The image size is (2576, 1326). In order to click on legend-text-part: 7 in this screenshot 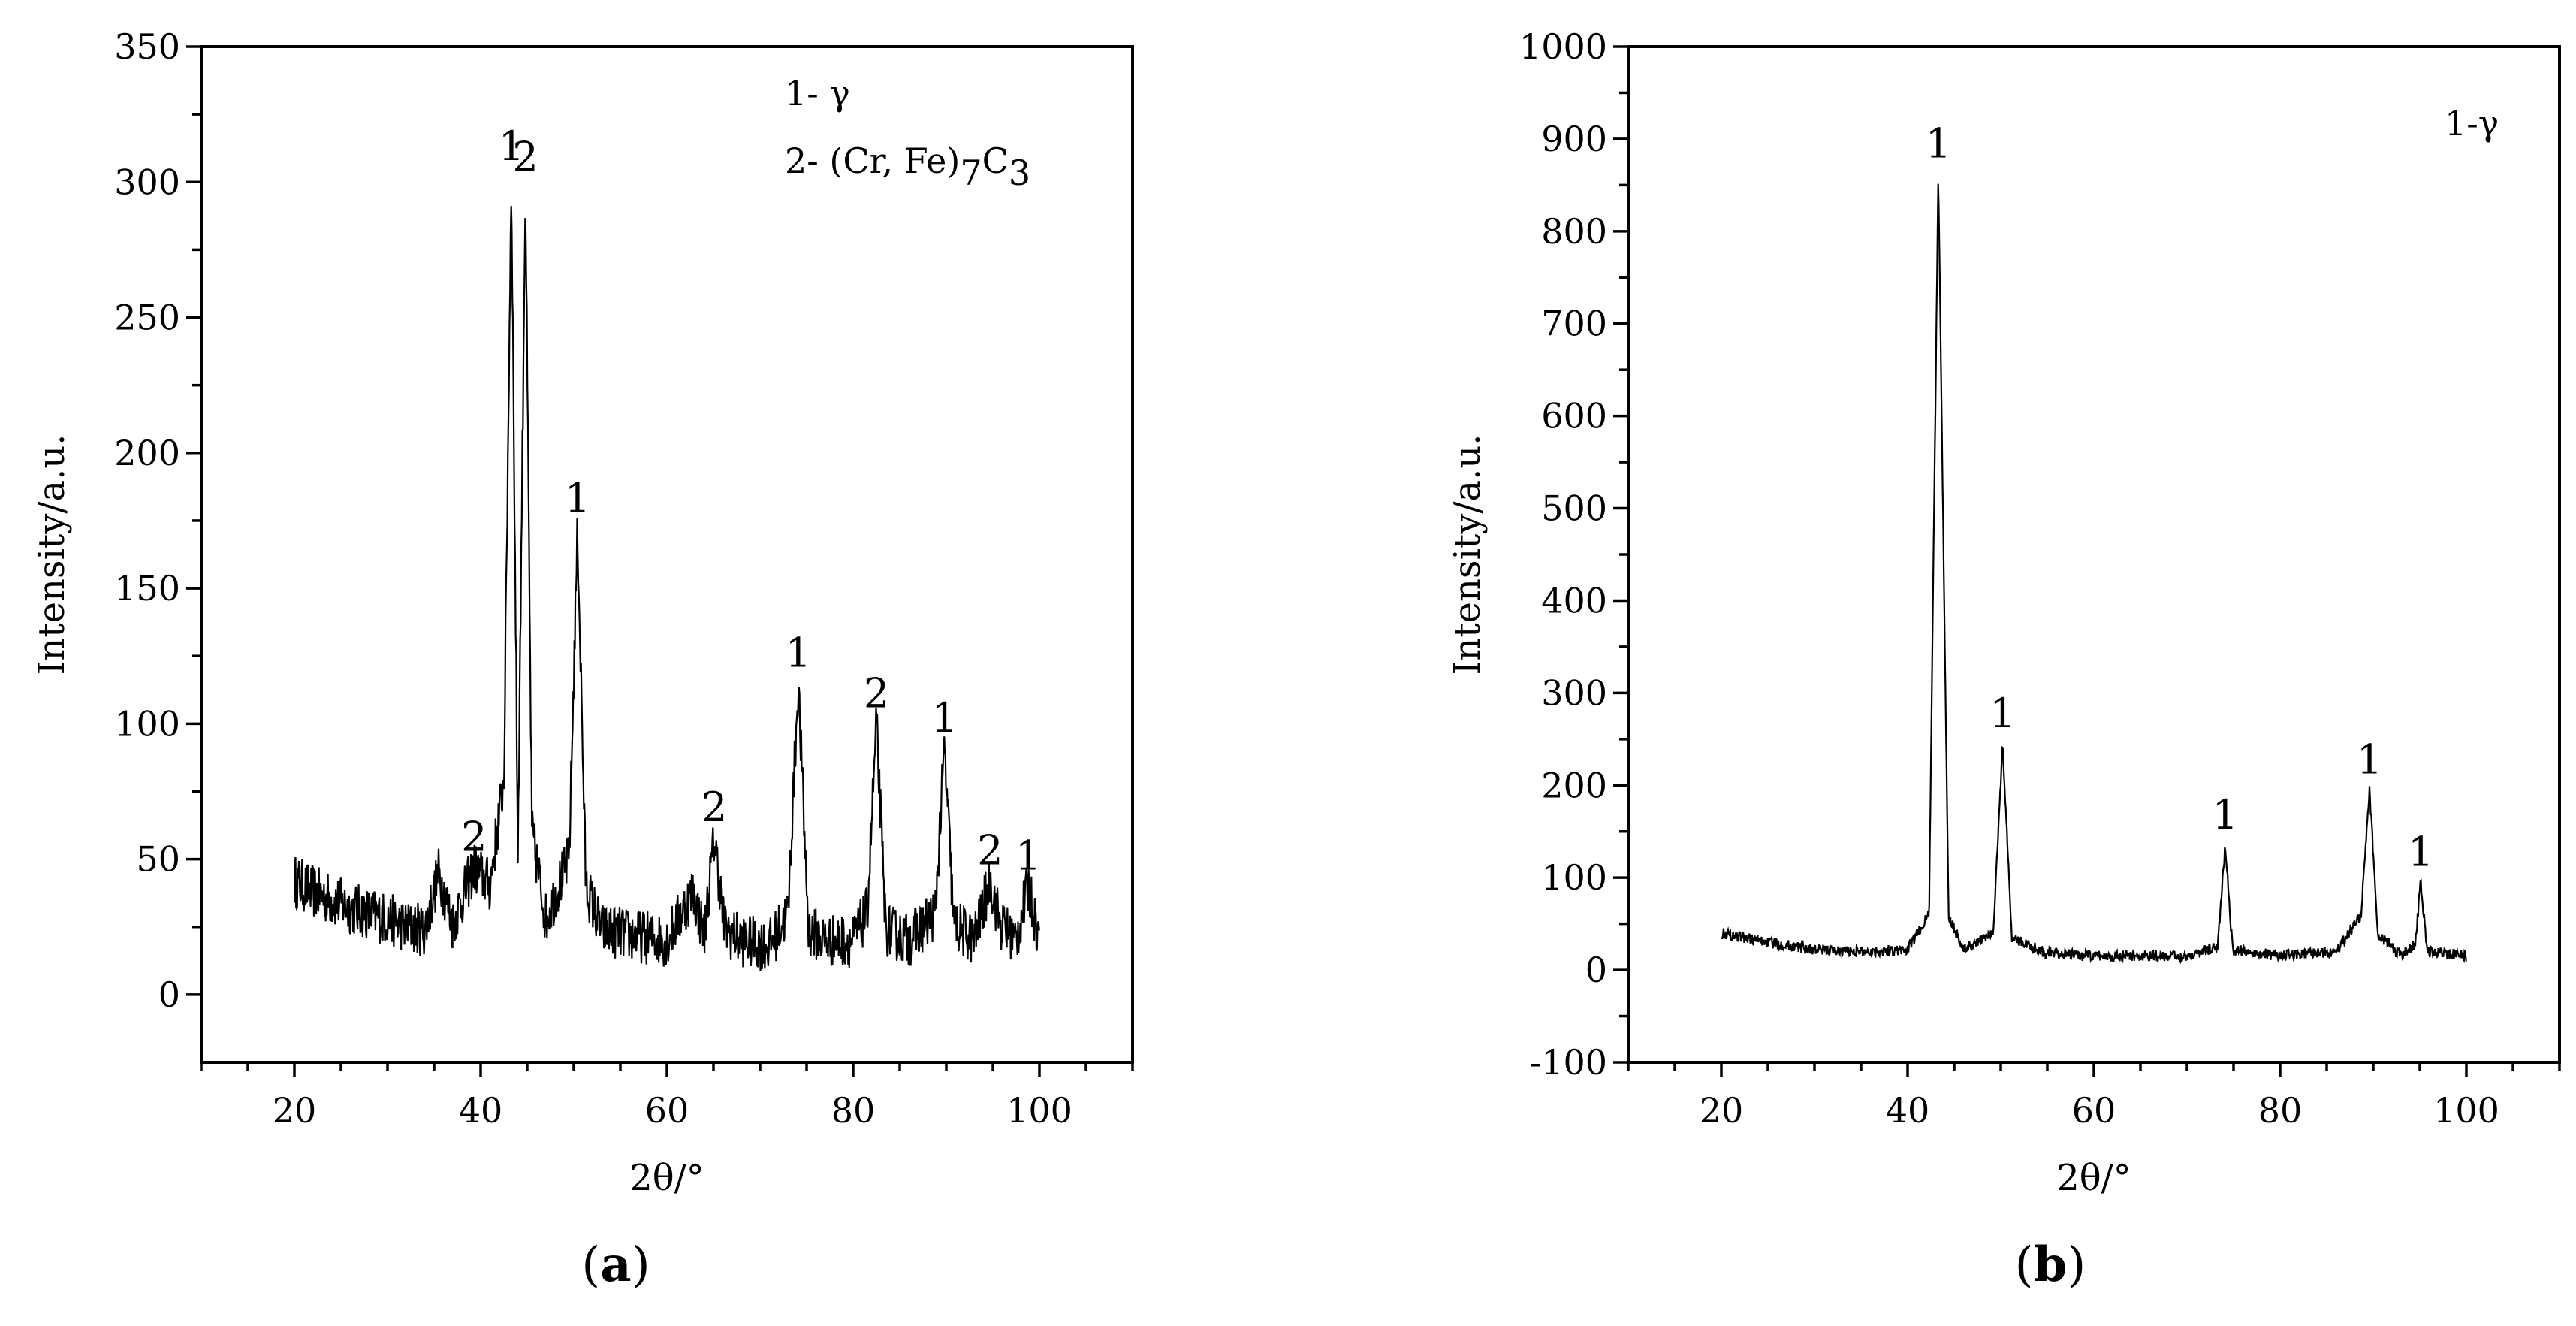, I will do `click(971, 173)`.